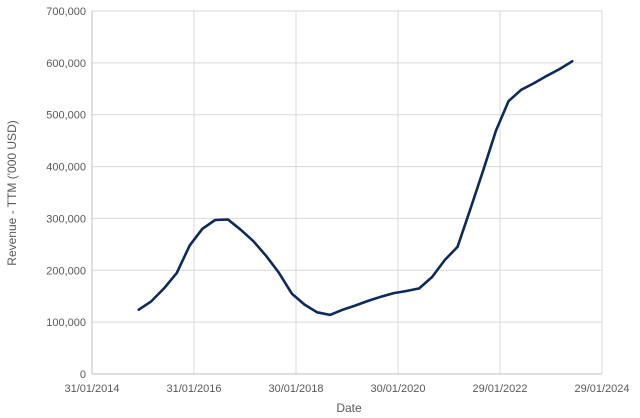 The width and height of the screenshot is (640, 418). What do you see at coordinates (91, 389) in the screenshot?
I see `x-tick-label: 31/01/2014` at bounding box center [91, 389].